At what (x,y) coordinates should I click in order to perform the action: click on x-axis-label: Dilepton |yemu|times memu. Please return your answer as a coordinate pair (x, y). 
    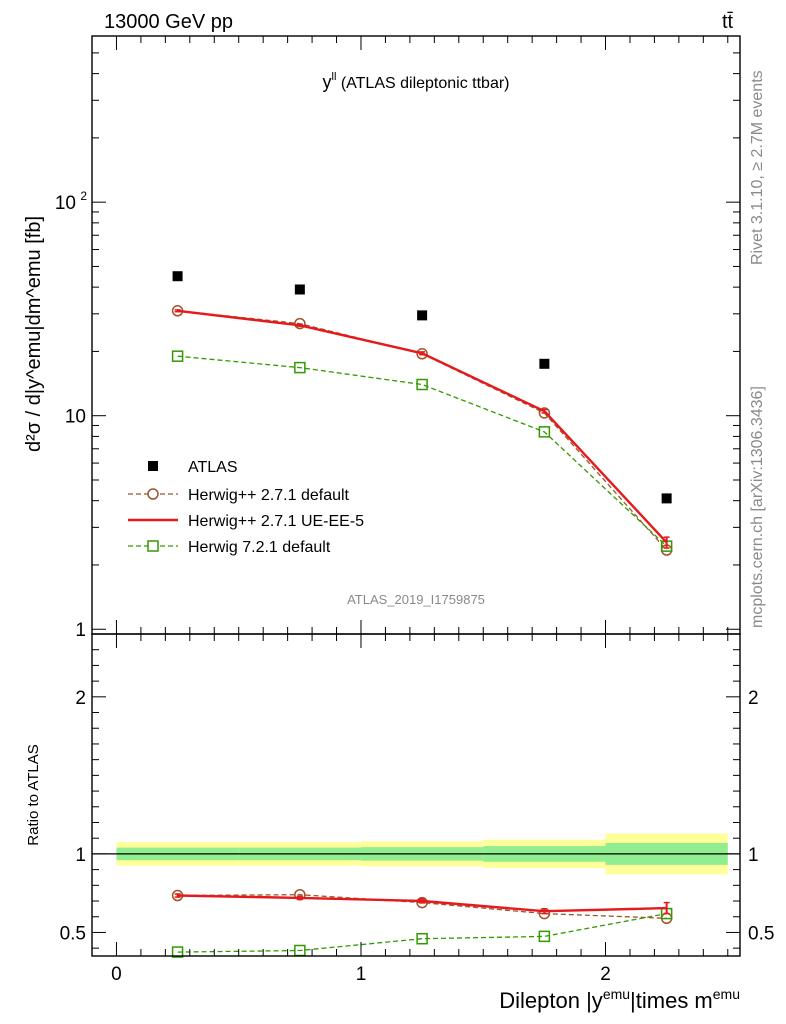
    Looking at the image, I should click on (619, 999).